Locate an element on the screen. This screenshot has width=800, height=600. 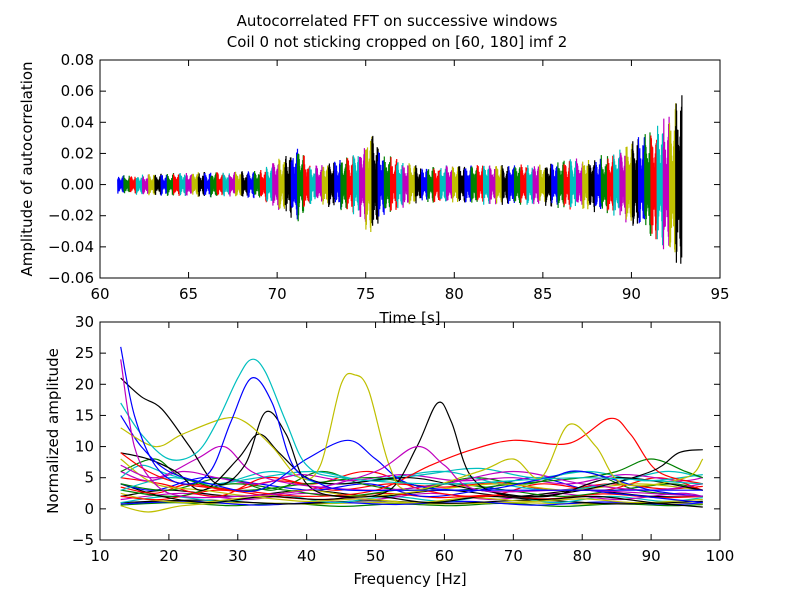
bottom-x-tick-label: 80 is located at coordinates (582, 556).